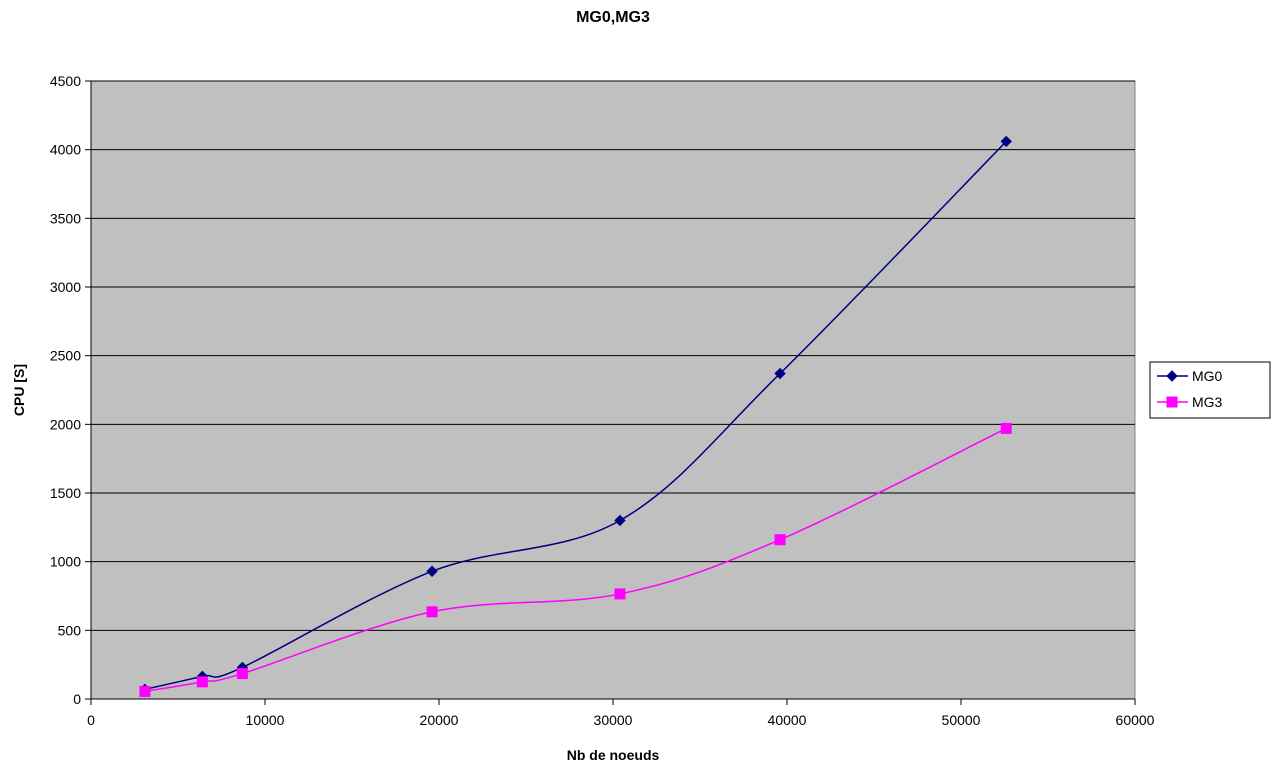 Image resolution: width=1282 pixels, height=772 pixels. Describe the element at coordinates (65, 424) in the screenshot. I see `y-tick-label: 2000` at that location.